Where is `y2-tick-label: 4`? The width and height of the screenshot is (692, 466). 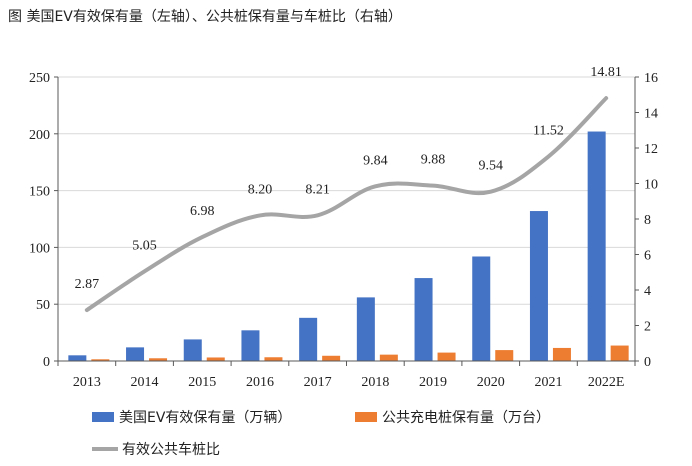 y2-tick-label: 4 is located at coordinates (647, 291).